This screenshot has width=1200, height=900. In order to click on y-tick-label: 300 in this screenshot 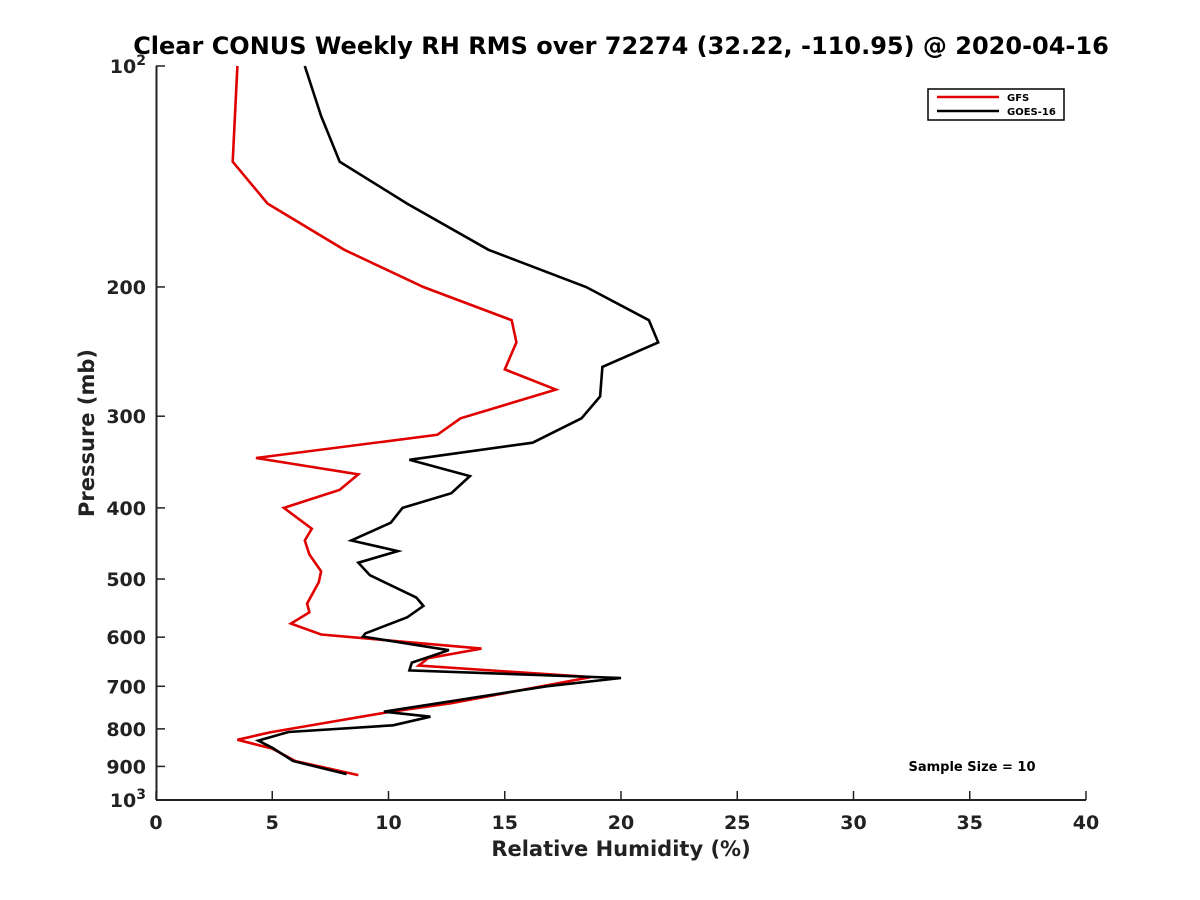, I will do `click(126, 417)`.